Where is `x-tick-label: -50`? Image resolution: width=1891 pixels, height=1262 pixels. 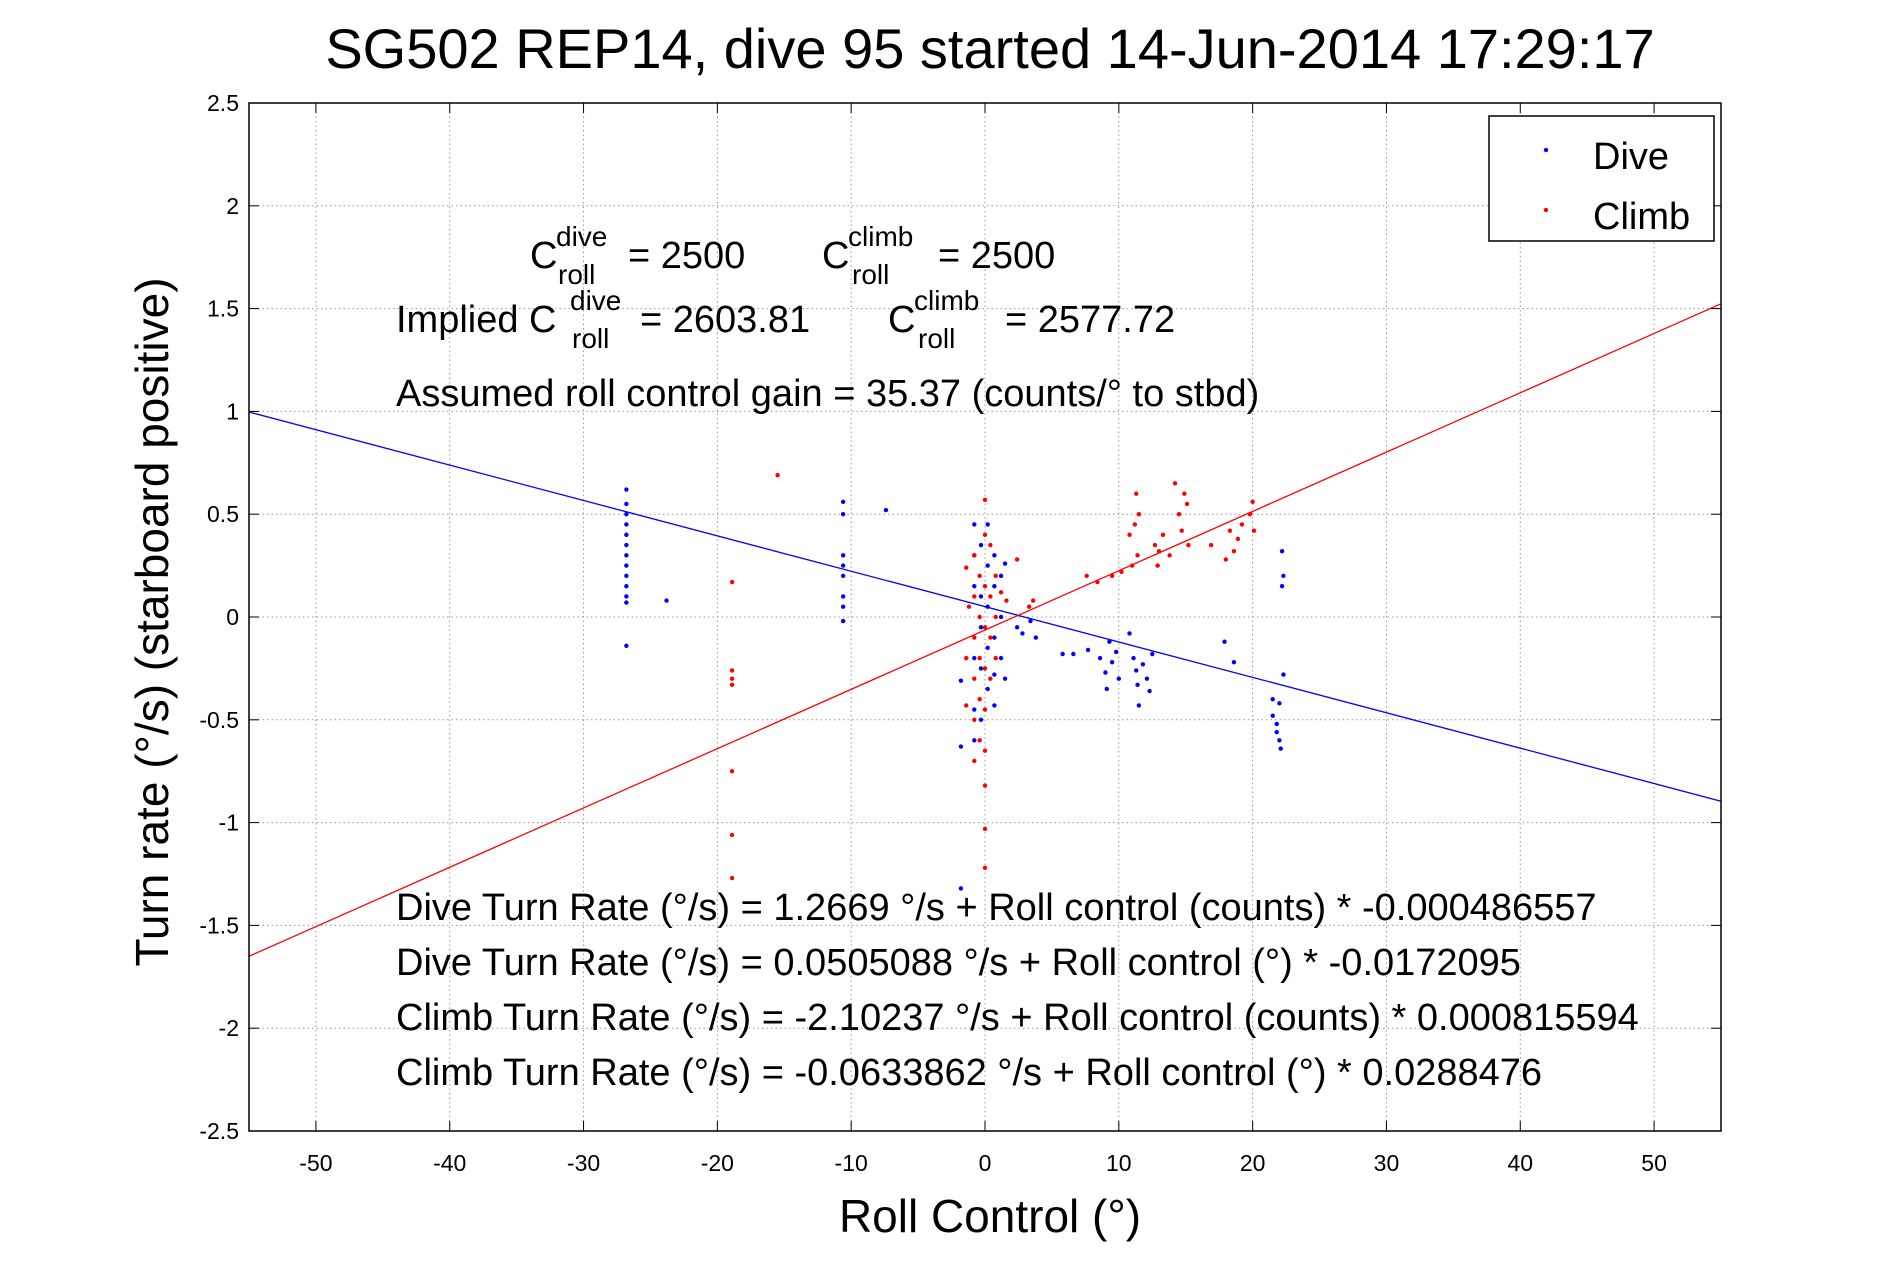 x-tick-label: -50 is located at coordinates (315, 1163).